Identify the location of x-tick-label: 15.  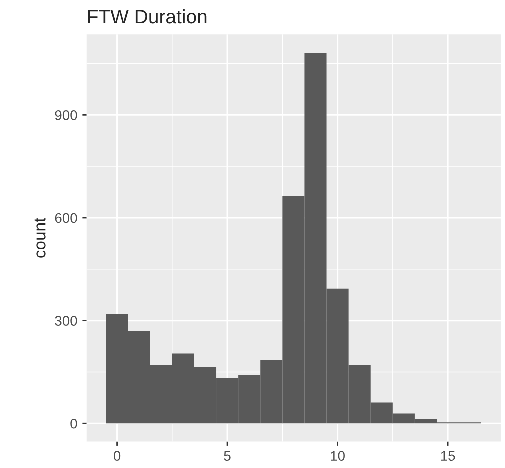
(448, 456).